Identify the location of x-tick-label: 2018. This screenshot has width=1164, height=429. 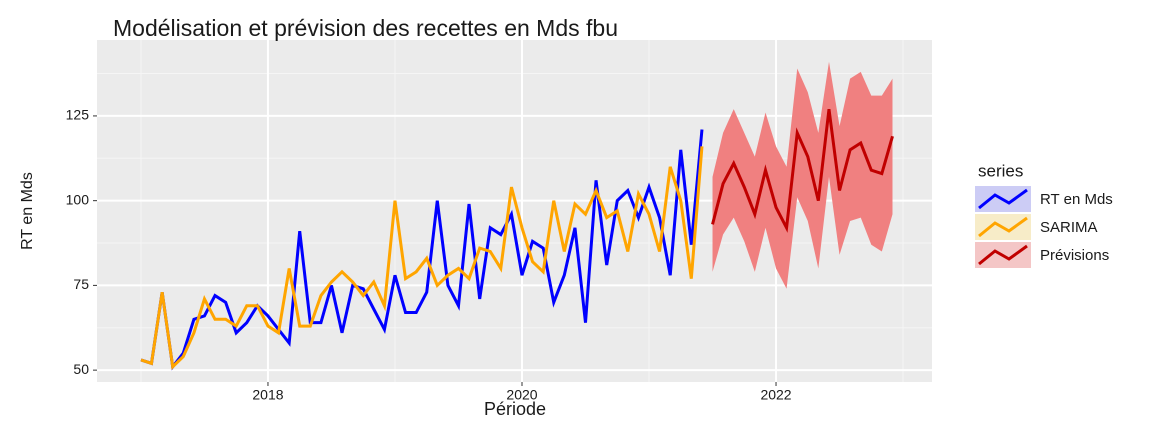
(267, 395).